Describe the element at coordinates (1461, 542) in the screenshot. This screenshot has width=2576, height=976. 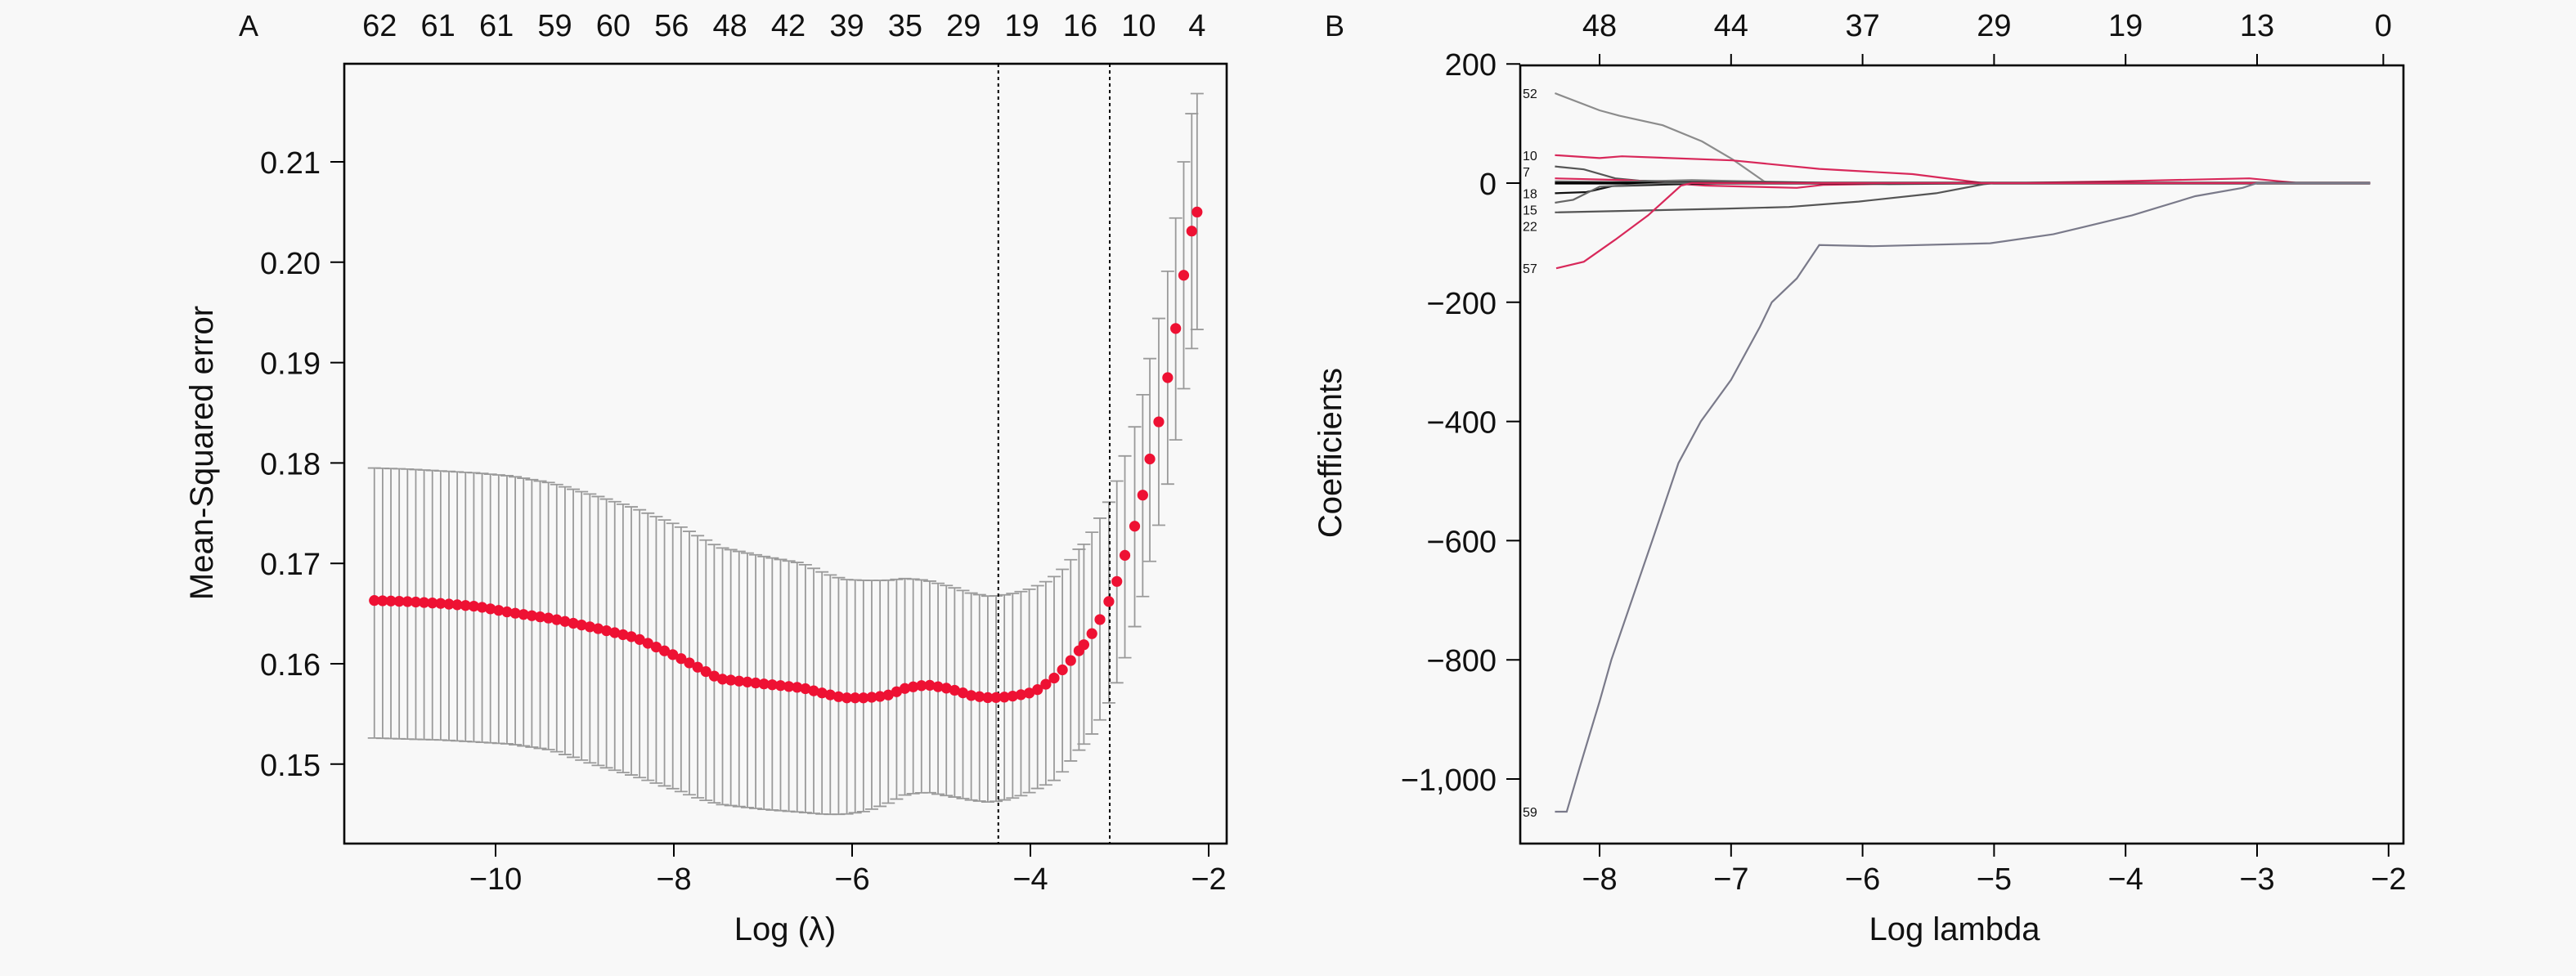
I see `y-tick-label: −600` at that location.